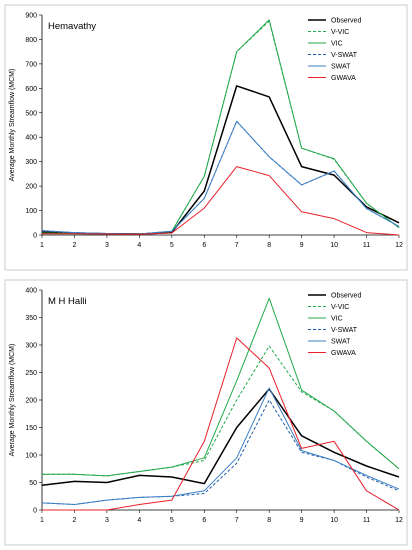  Describe the element at coordinates (31, 16) in the screenshot. I see `y-tick-label: 900` at that location.